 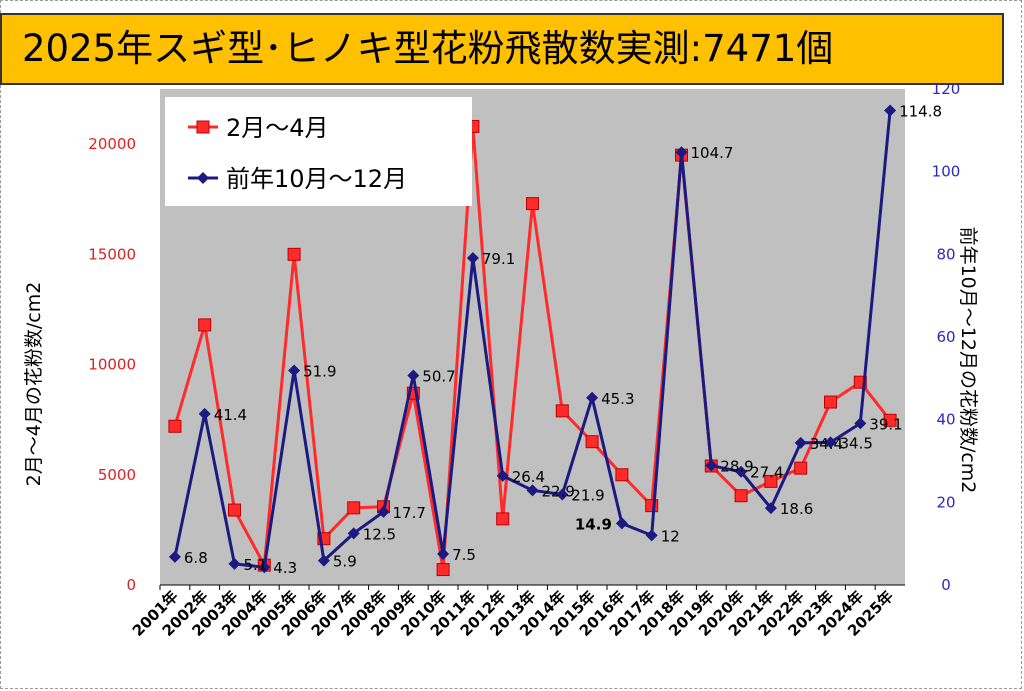 I want to click on data-label: 14.9, so click(x=593, y=524).